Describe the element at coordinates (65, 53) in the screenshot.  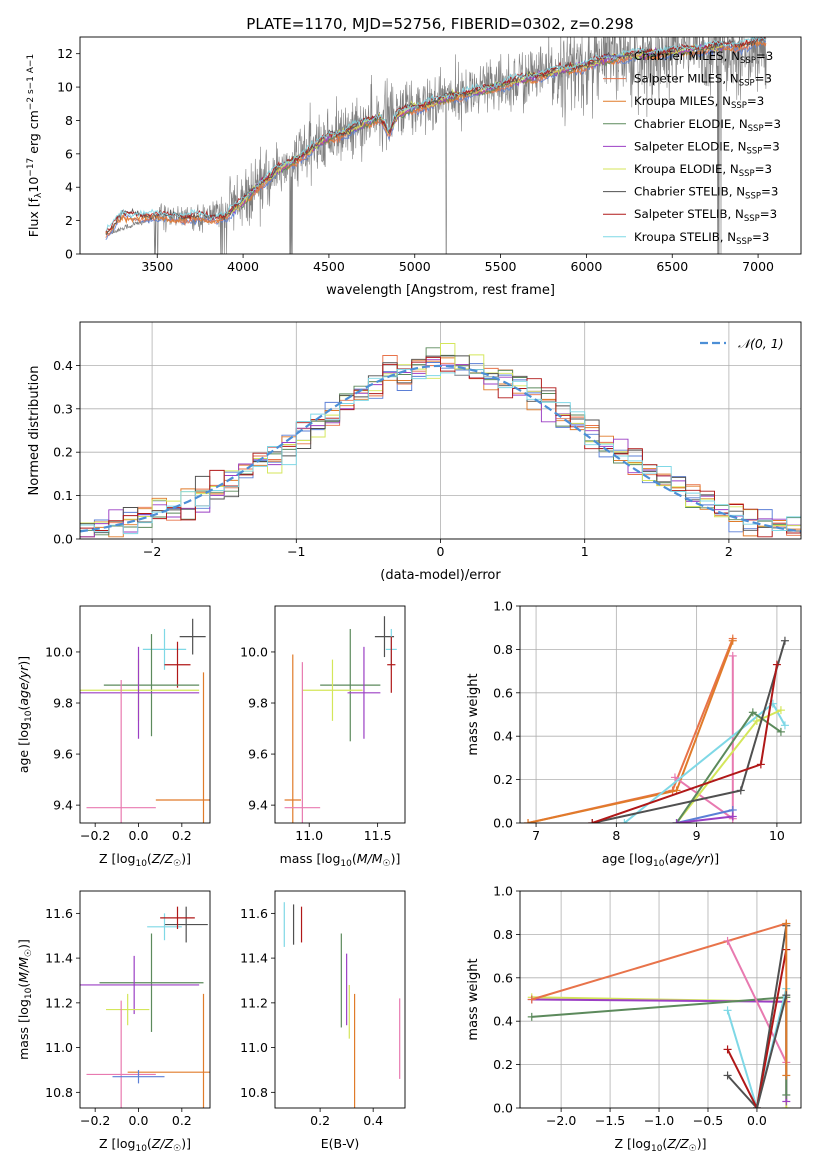
I see `y-tick-label: 12` at that location.